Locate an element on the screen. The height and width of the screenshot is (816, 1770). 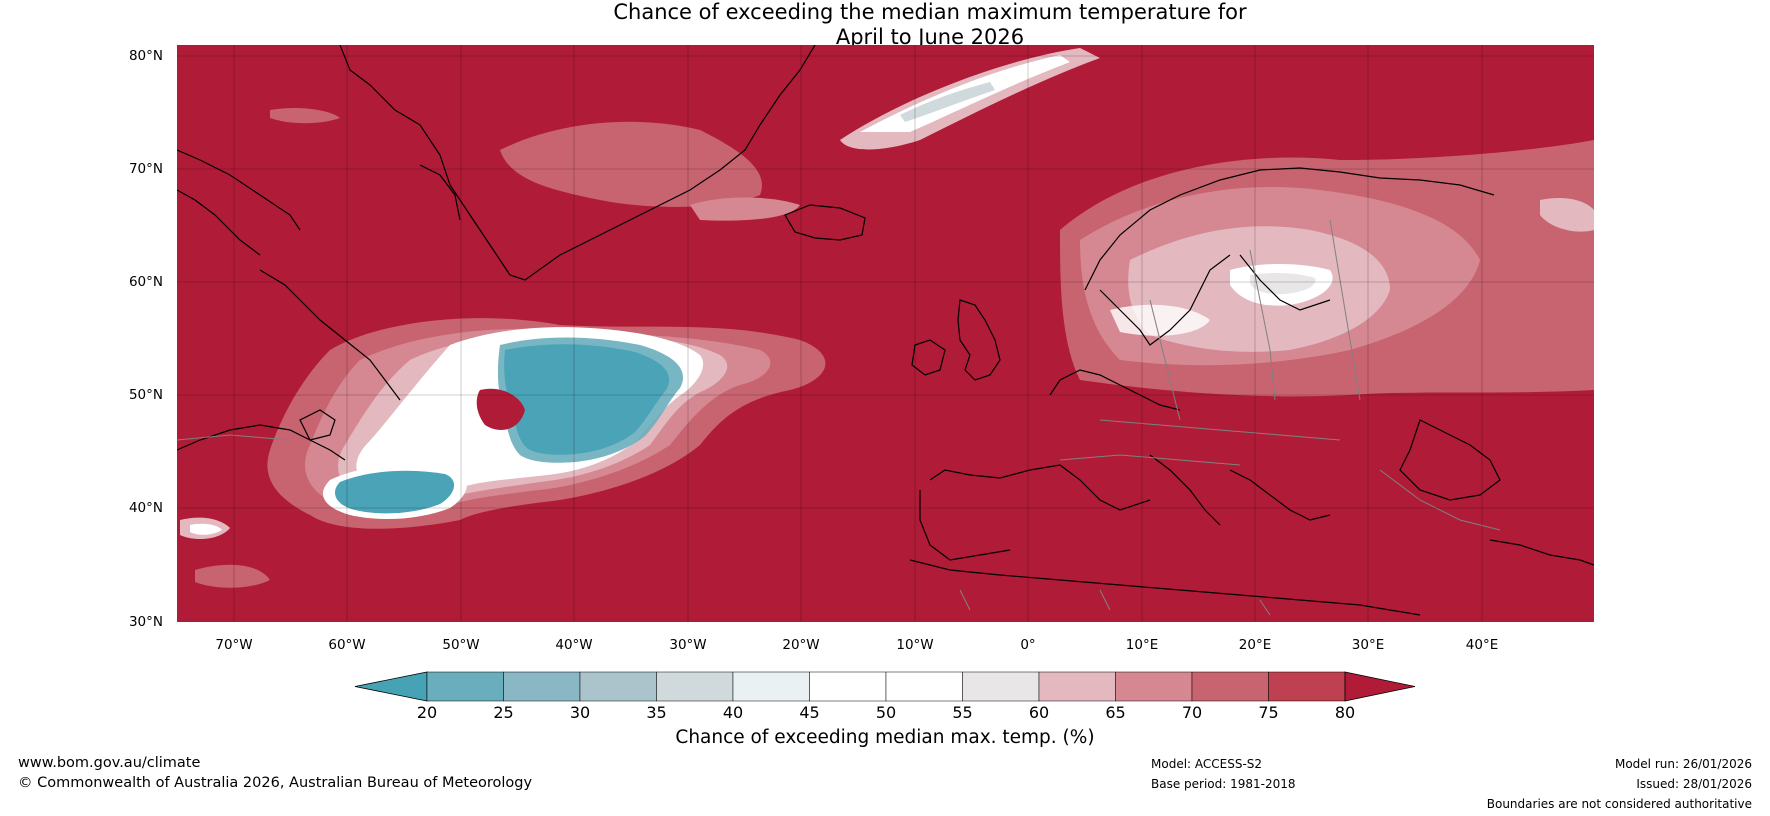
lon-label-50w: 50°W is located at coordinates (461, 645).